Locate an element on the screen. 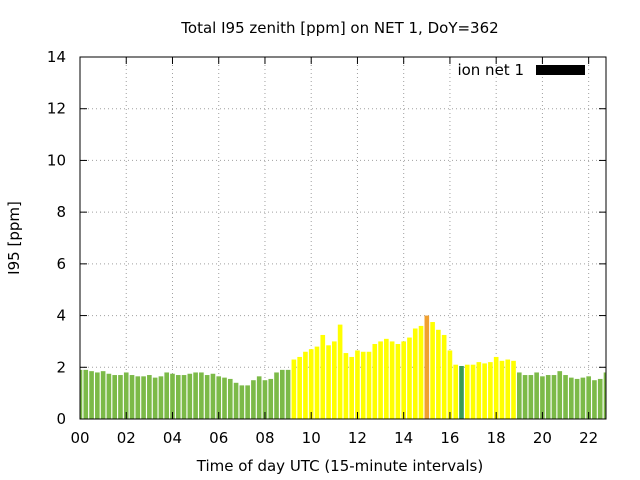  x-tick-label: 12 is located at coordinates (357, 438).